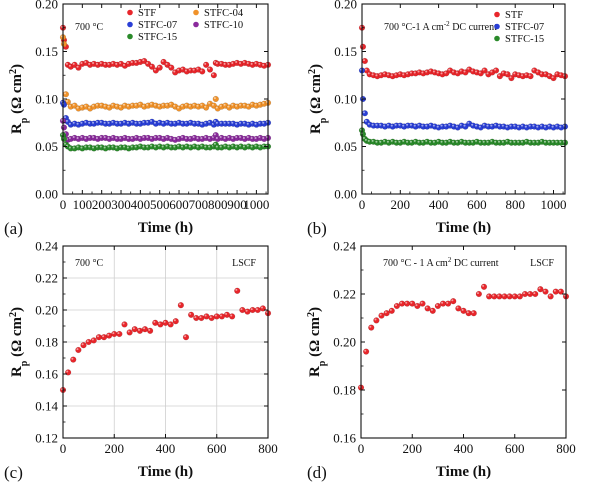  I want to click on x-axis-label: Time (h), so click(165, 472).